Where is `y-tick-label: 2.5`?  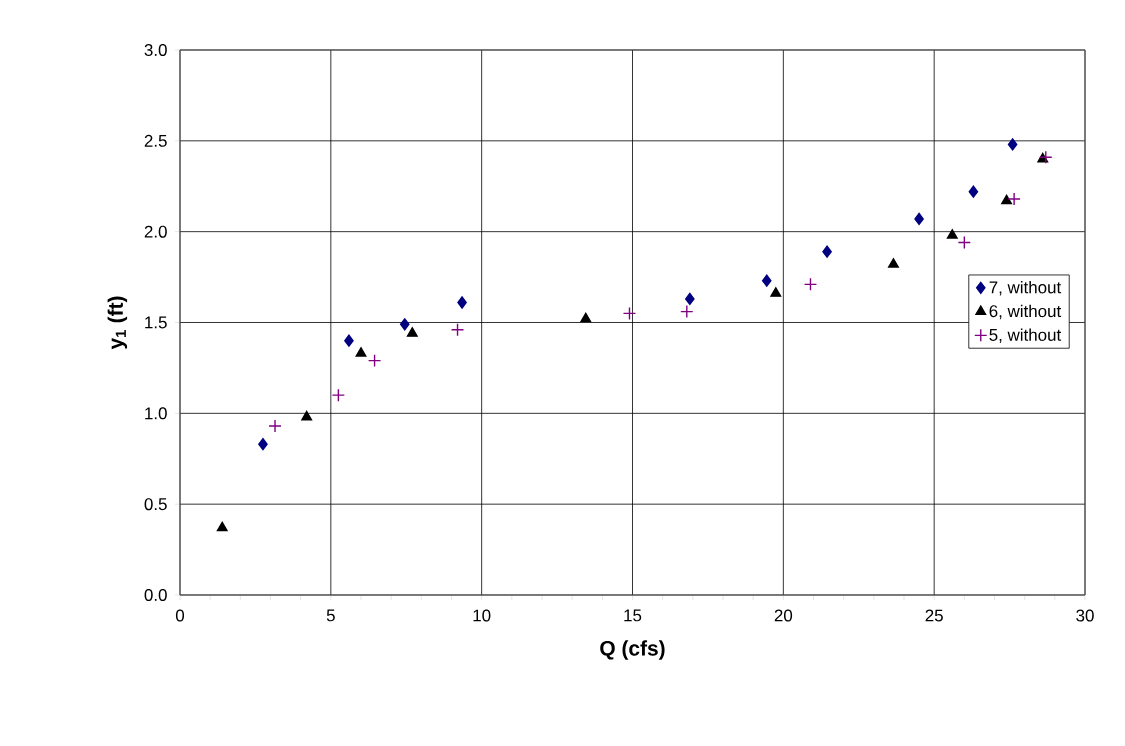 y-tick-label: 2.5 is located at coordinates (155, 140).